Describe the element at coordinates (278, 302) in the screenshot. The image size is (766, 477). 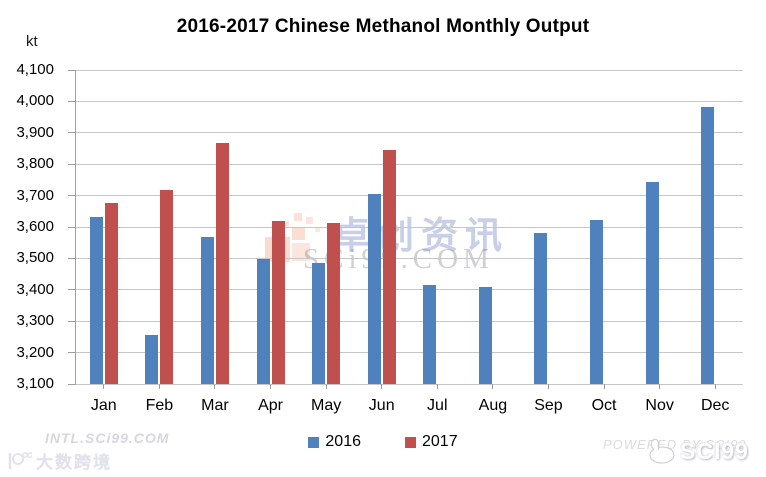
I see `bar-2017-apr` at that location.